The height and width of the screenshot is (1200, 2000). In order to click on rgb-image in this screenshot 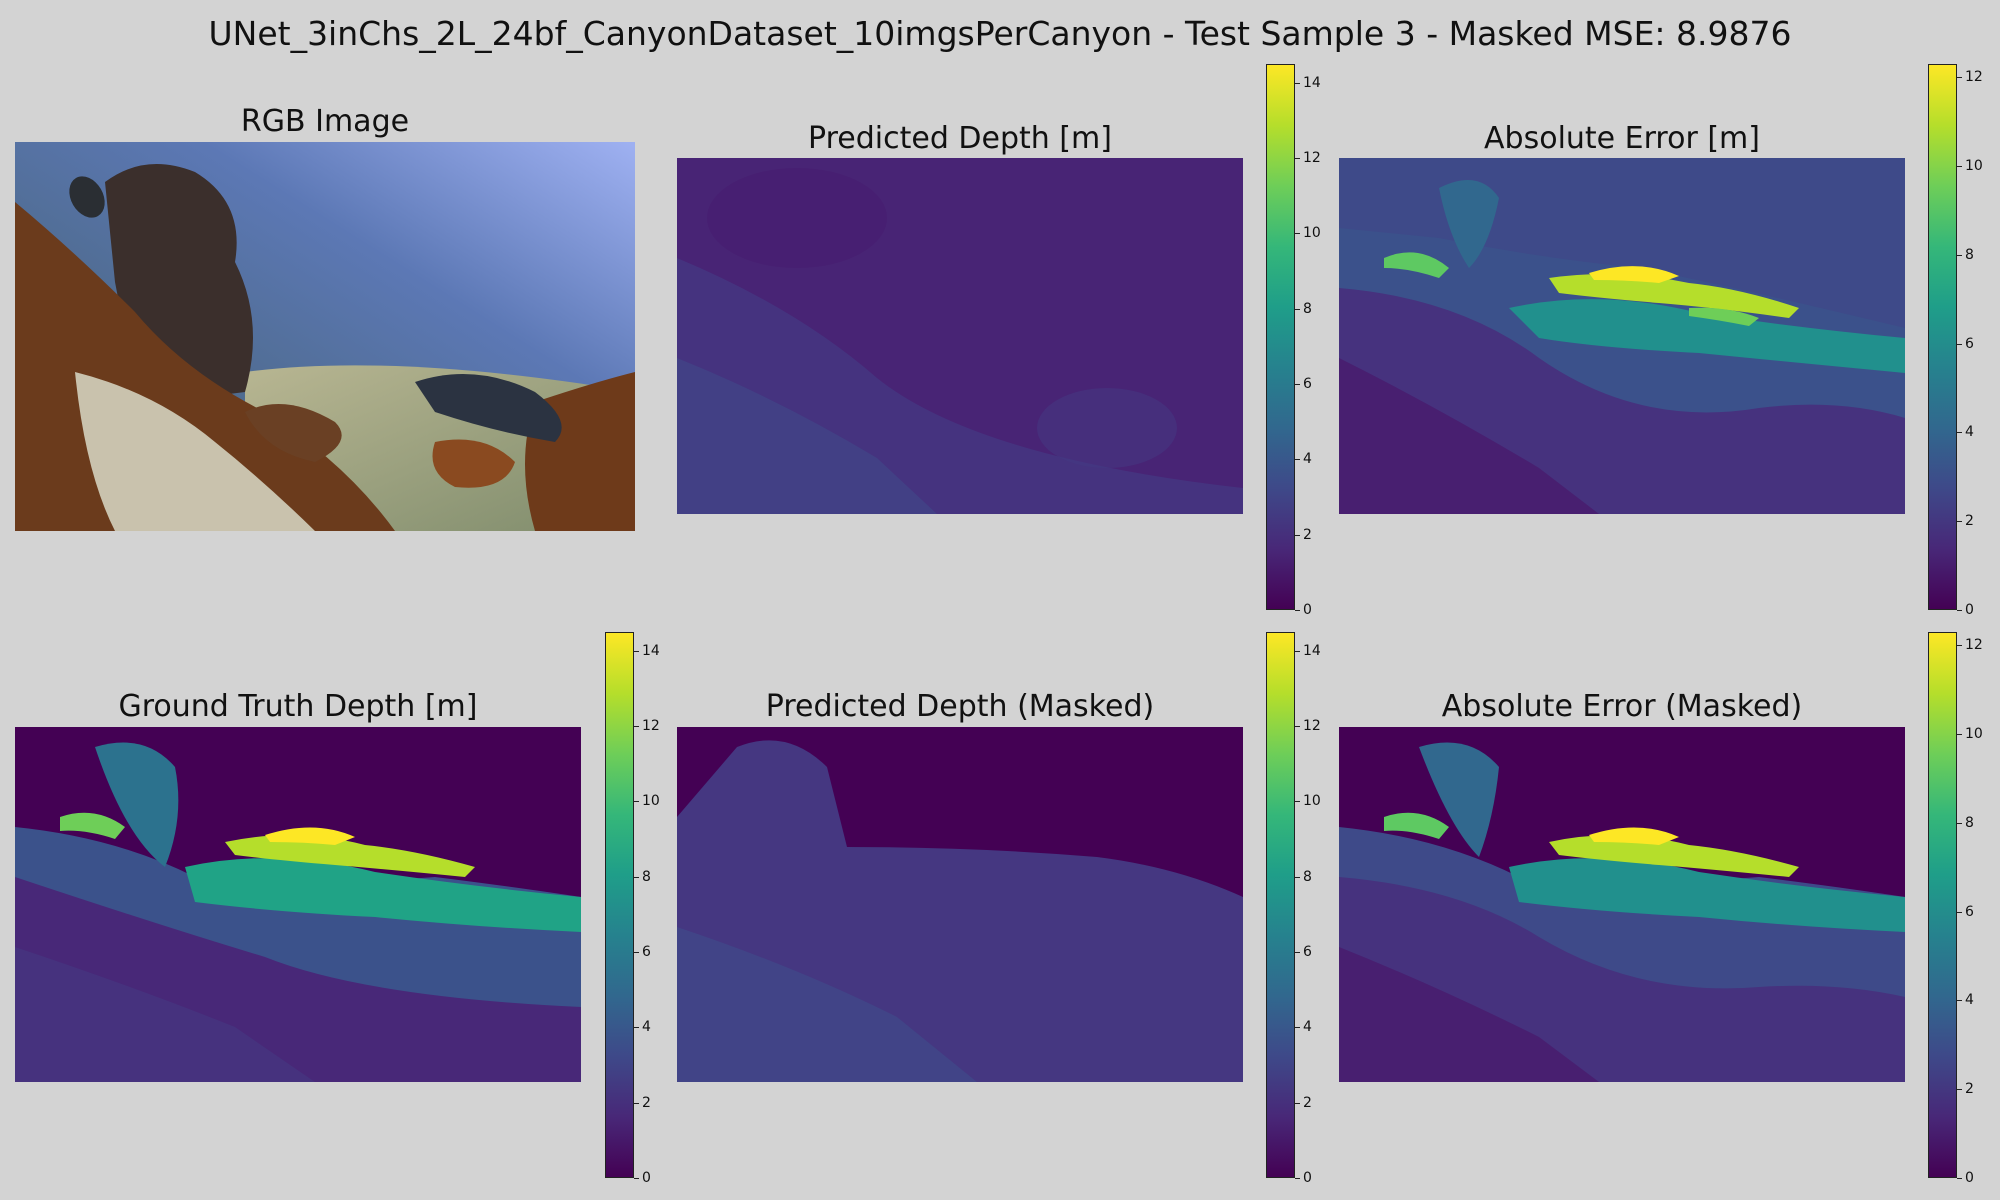, I will do `click(325, 336)`.